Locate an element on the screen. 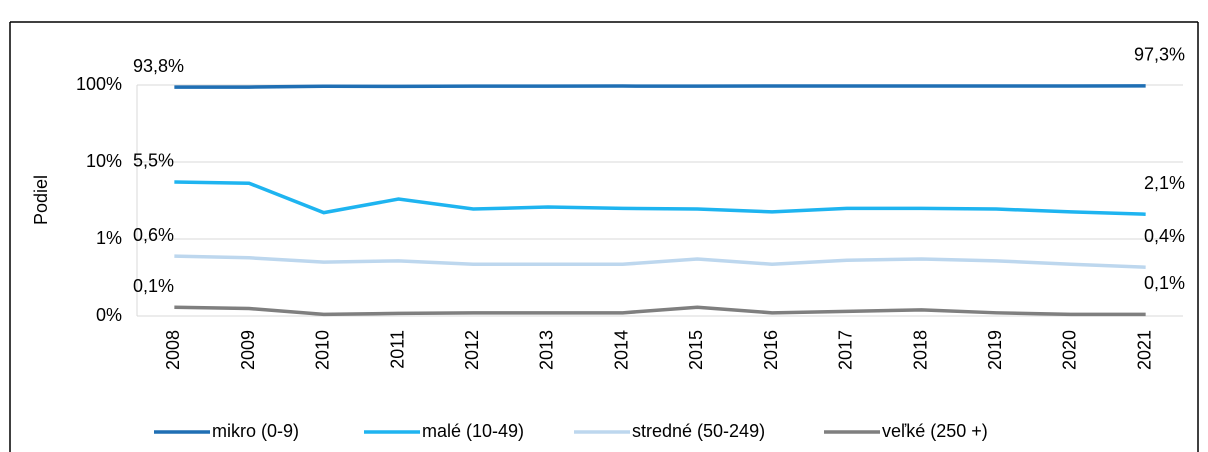  x-tick-label: 2012 is located at coordinates (472, 350).